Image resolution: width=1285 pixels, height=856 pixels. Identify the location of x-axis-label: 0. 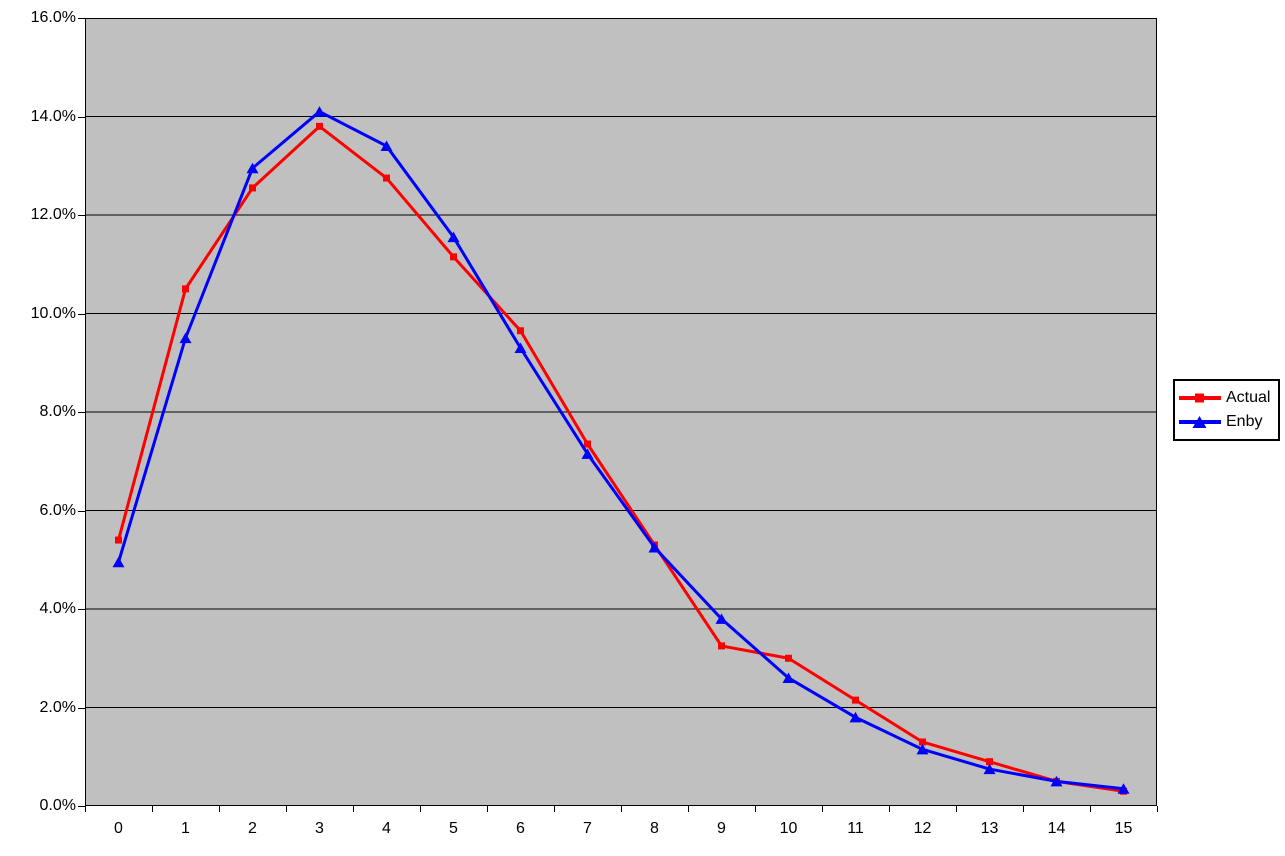
(118, 828).